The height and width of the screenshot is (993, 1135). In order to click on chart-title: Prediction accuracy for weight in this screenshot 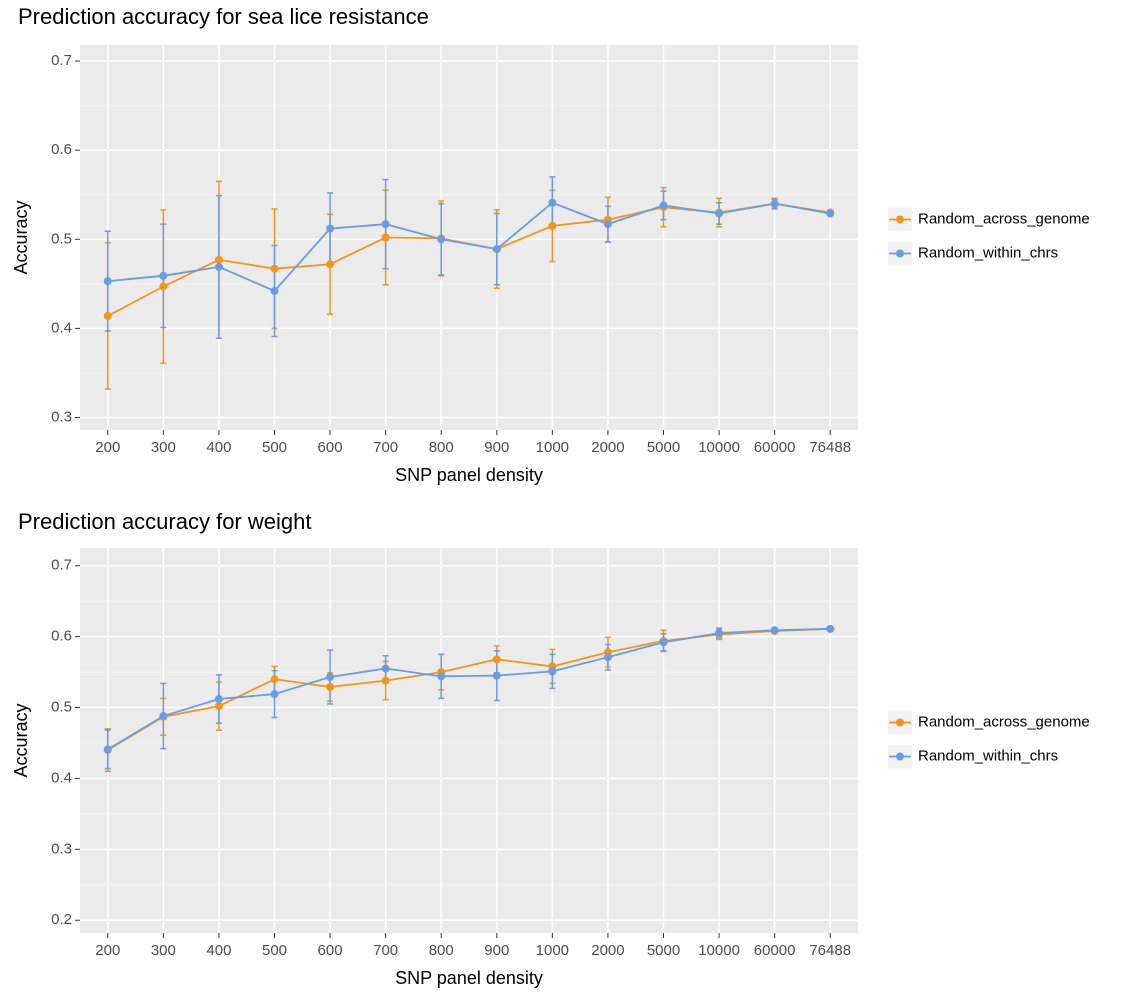, I will do `click(164, 521)`.